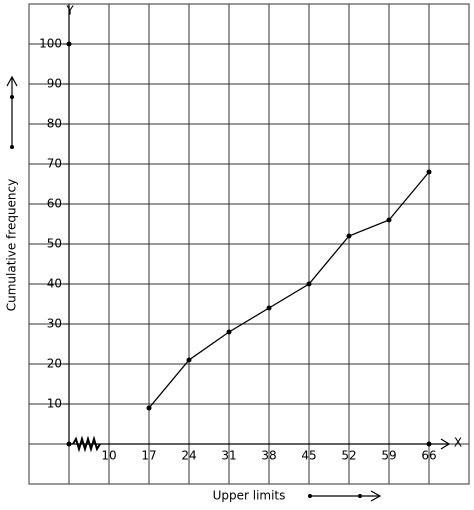  What do you see at coordinates (54, 324) in the screenshot?
I see `y-tick-label: 30` at bounding box center [54, 324].